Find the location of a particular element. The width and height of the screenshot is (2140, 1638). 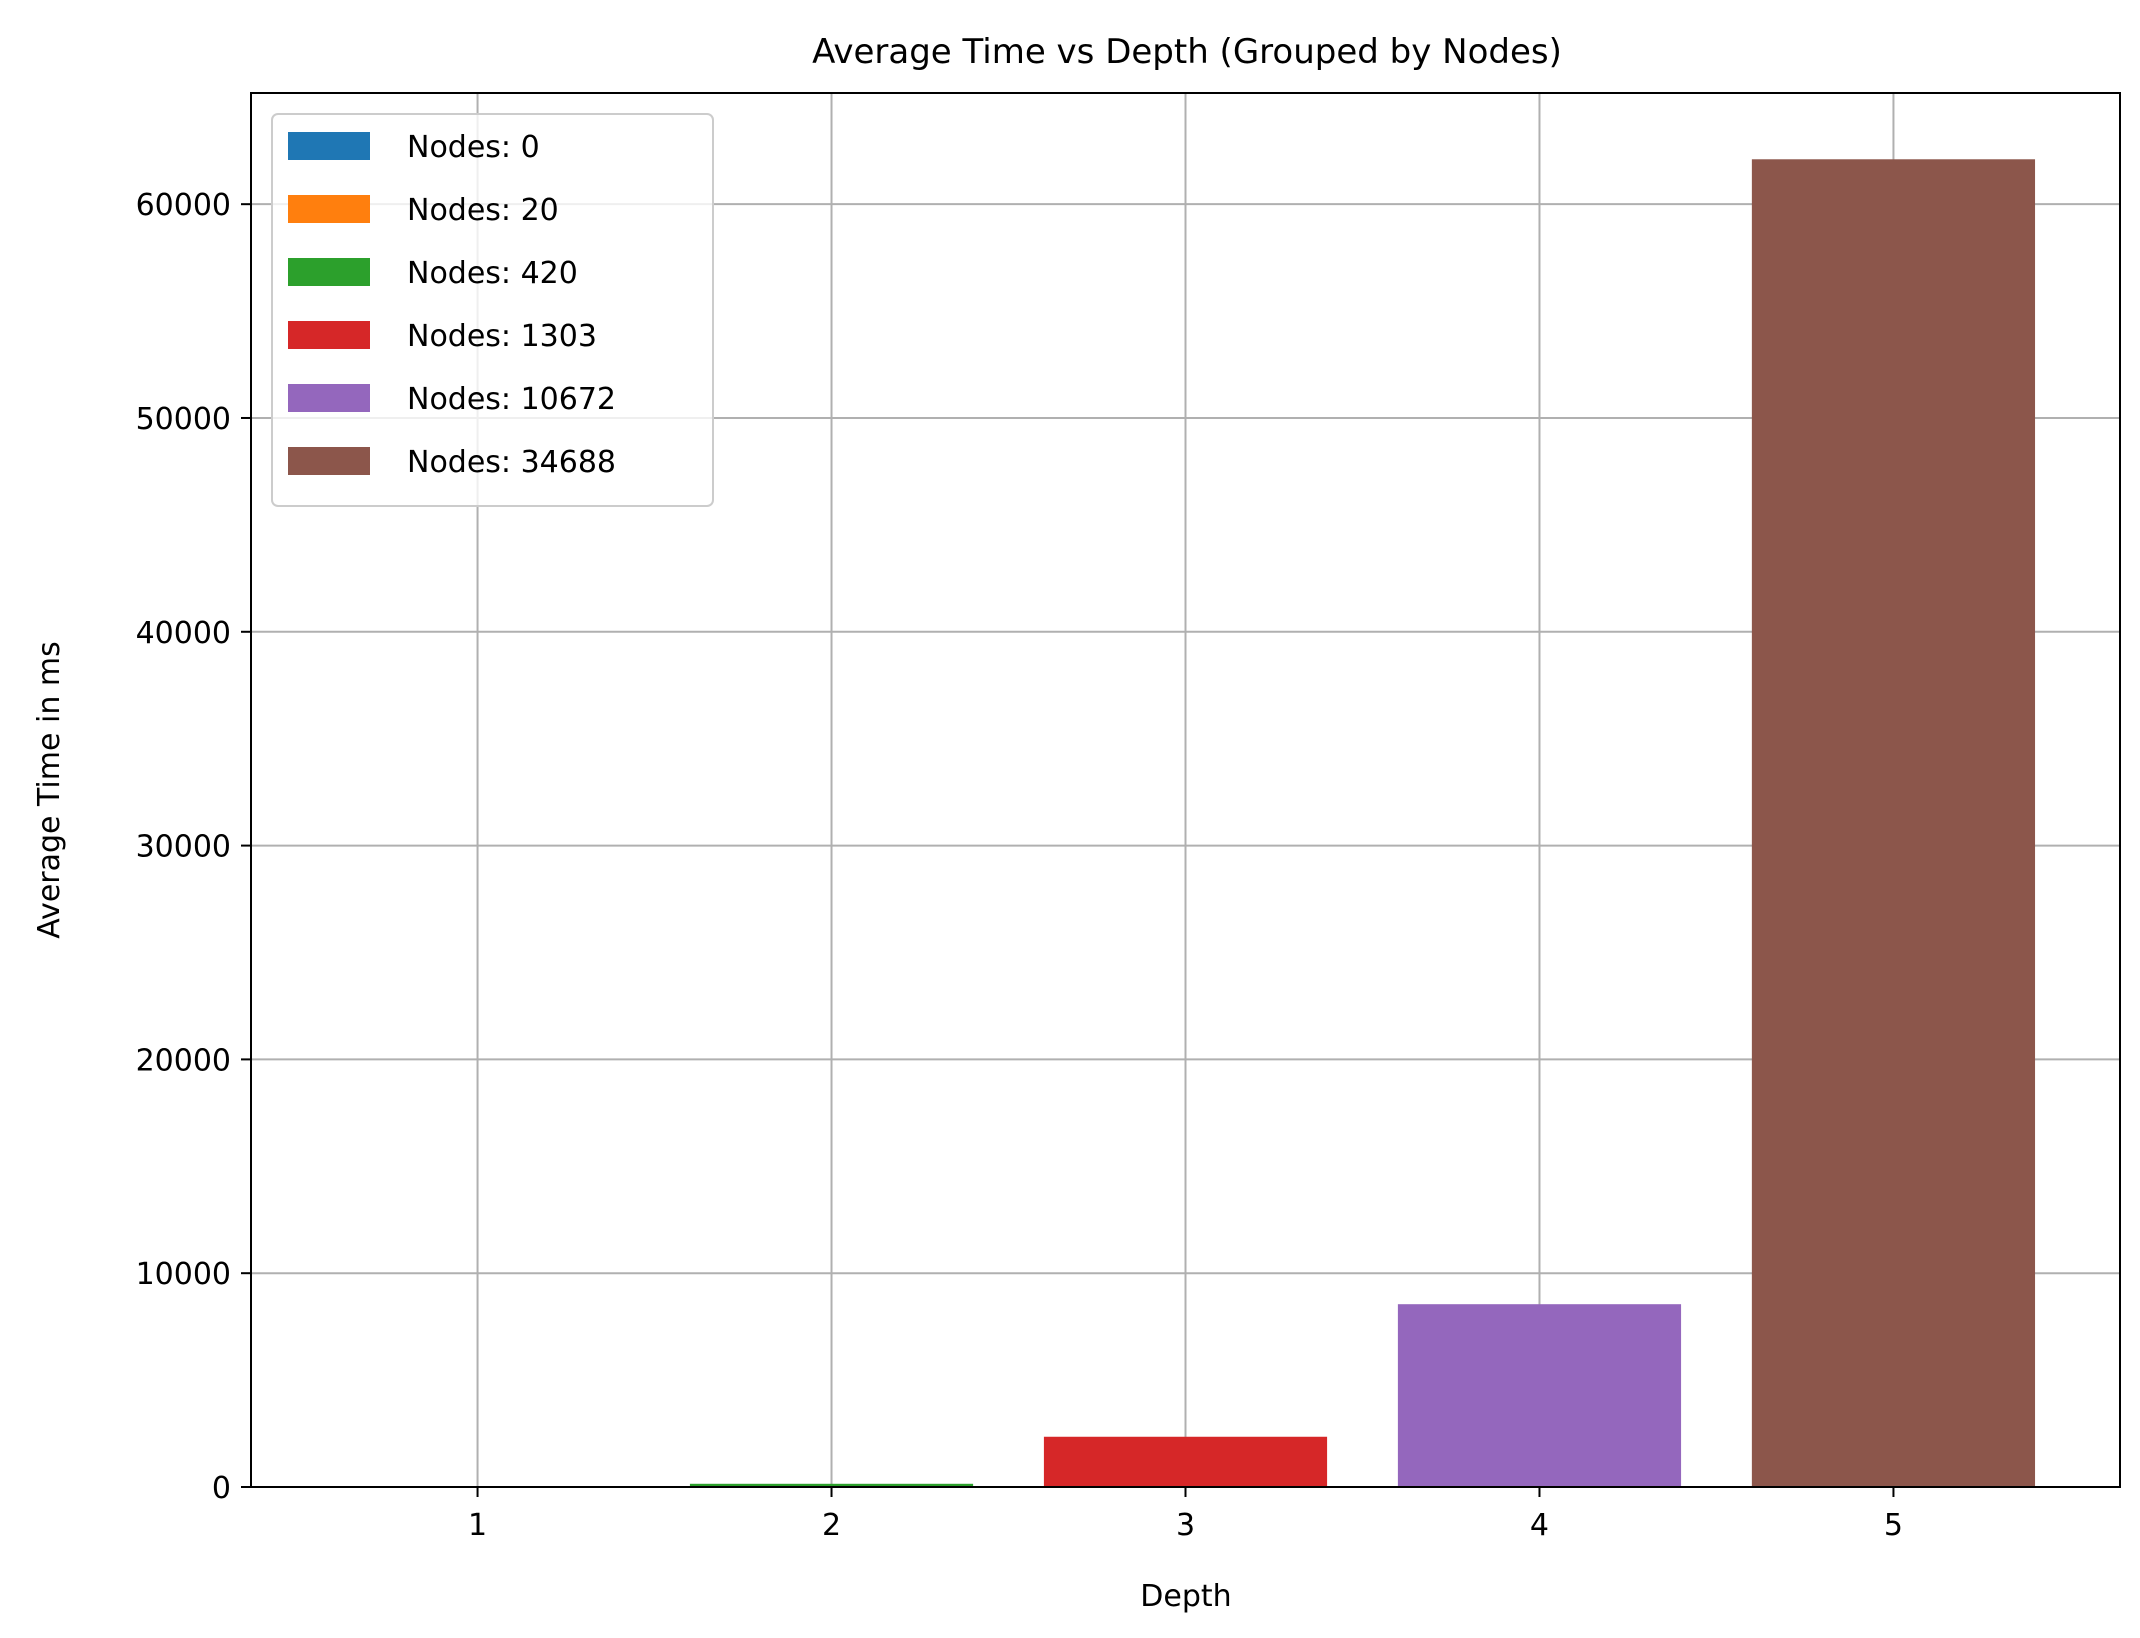

legend-label: Nodes: 0 is located at coordinates (473, 147).